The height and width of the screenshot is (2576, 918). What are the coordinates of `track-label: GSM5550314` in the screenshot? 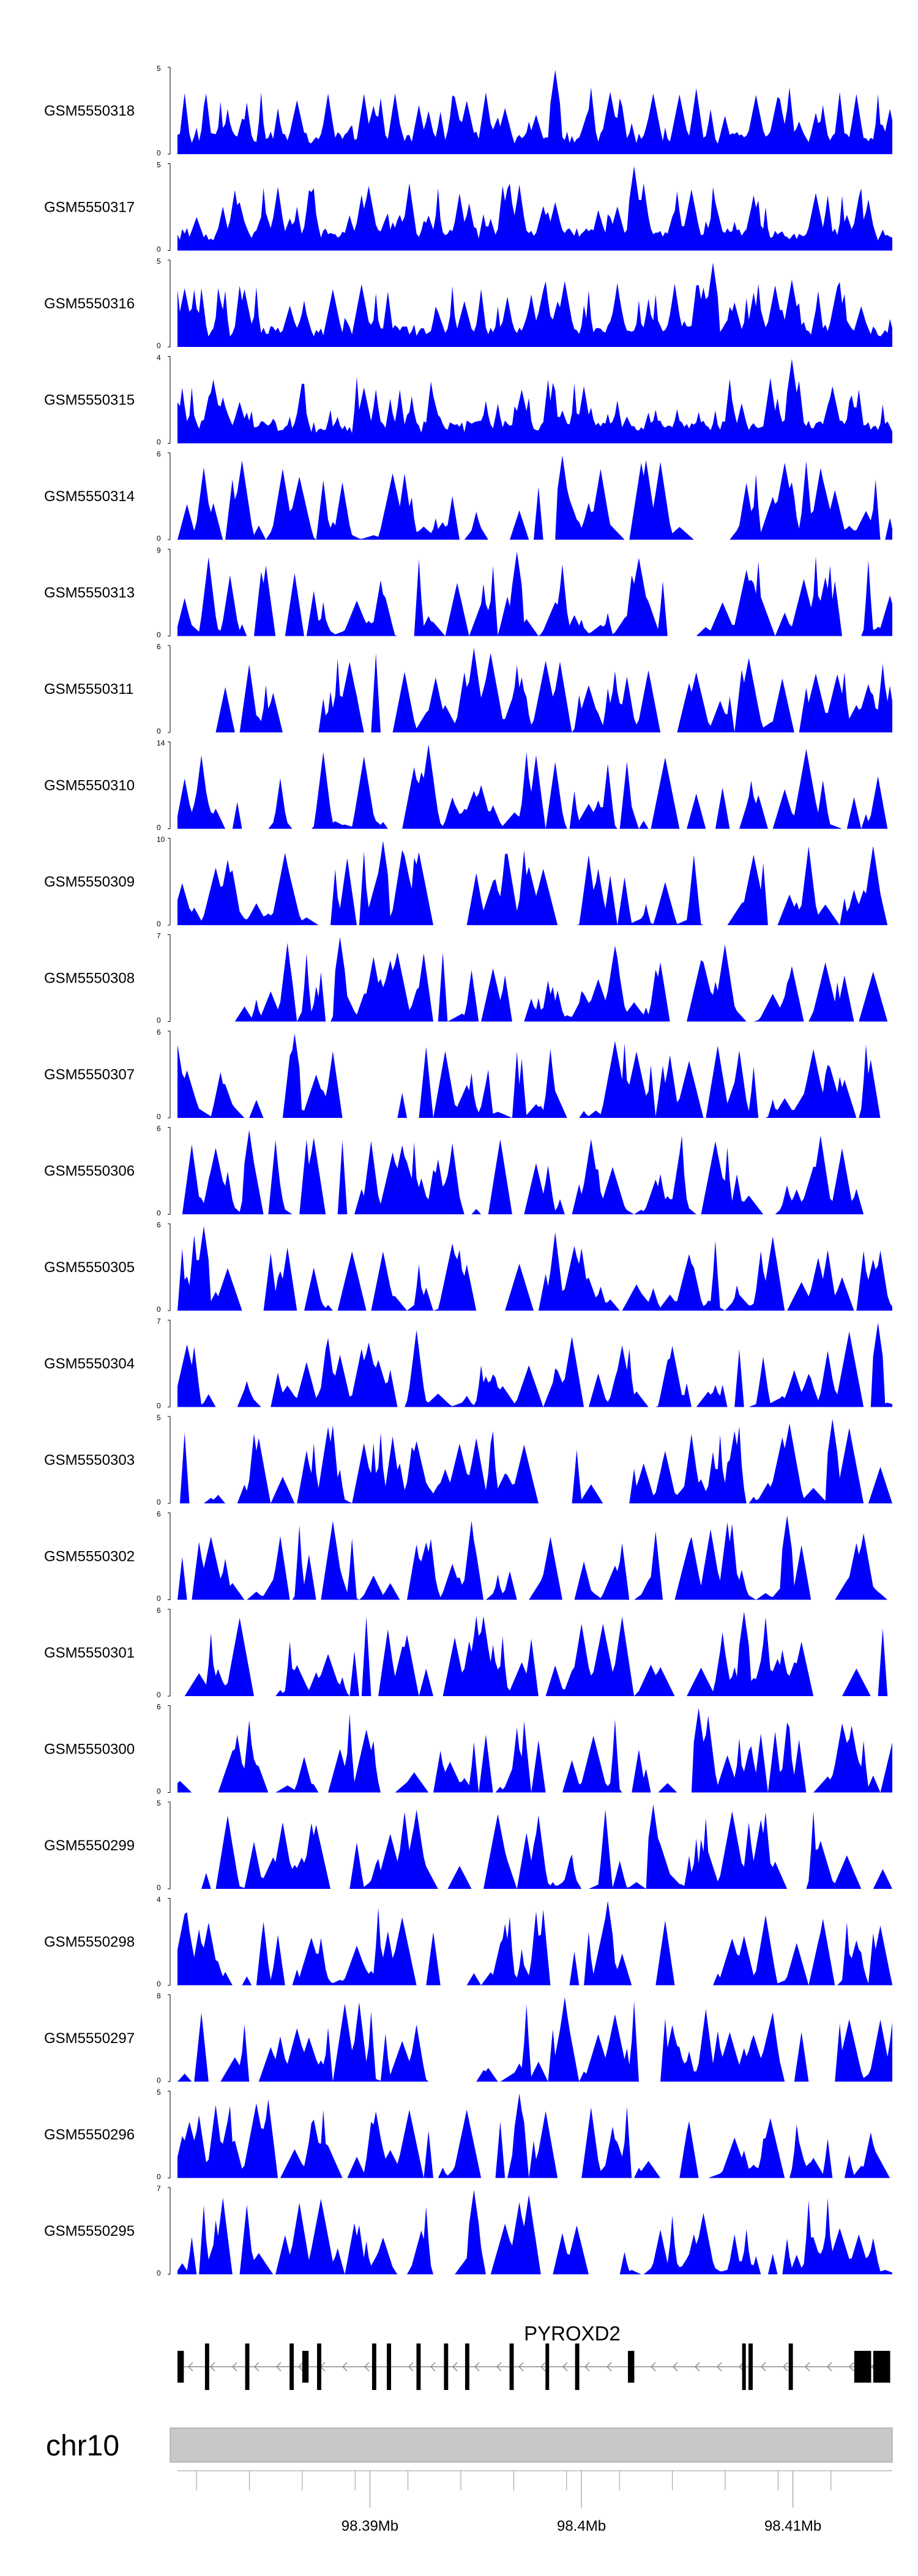 It's located at (89, 496).